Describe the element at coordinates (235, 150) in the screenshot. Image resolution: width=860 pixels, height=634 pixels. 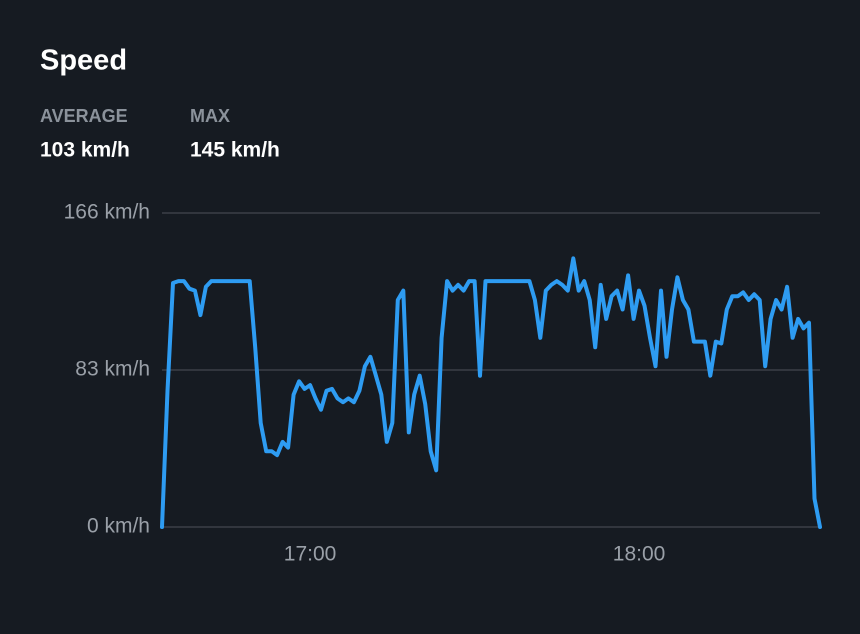
I see `stat-value: 145 km/h` at that location.